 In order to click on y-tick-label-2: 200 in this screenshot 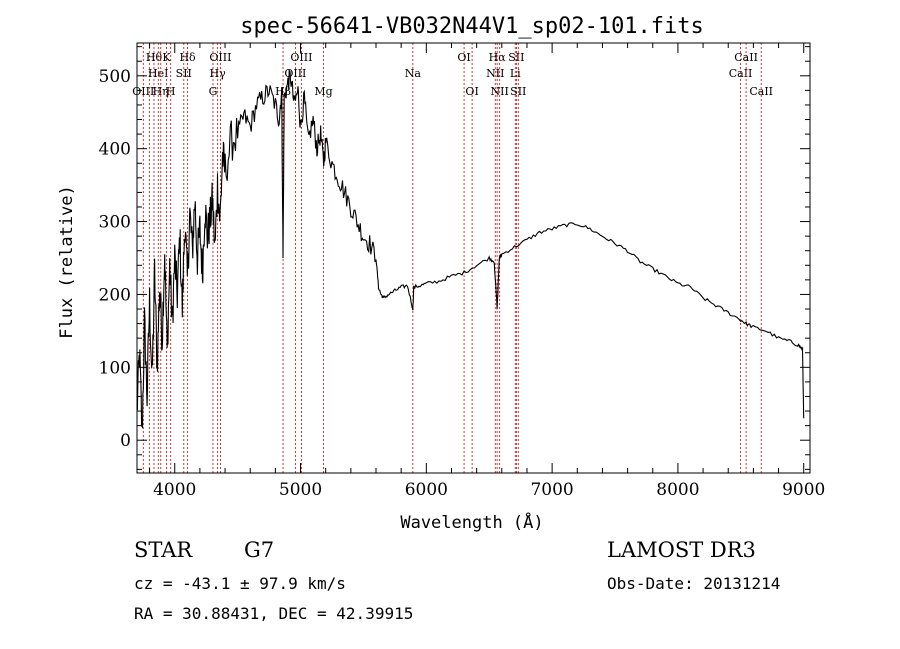, I will do `click(115, 295)`.